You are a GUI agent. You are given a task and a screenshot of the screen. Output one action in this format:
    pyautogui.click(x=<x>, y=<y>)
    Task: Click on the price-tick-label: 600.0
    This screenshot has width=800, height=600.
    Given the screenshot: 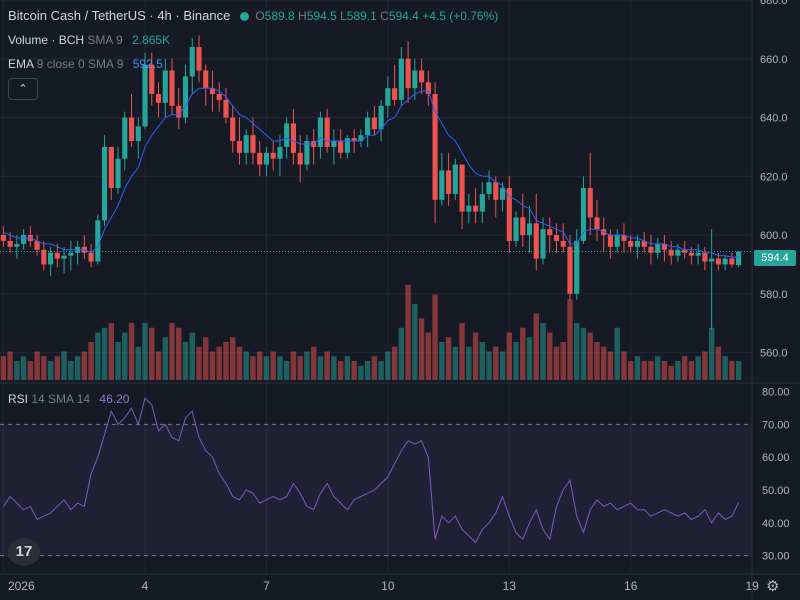 What is the action you would take?
    pyautogui.click(x=774, y=236)
    